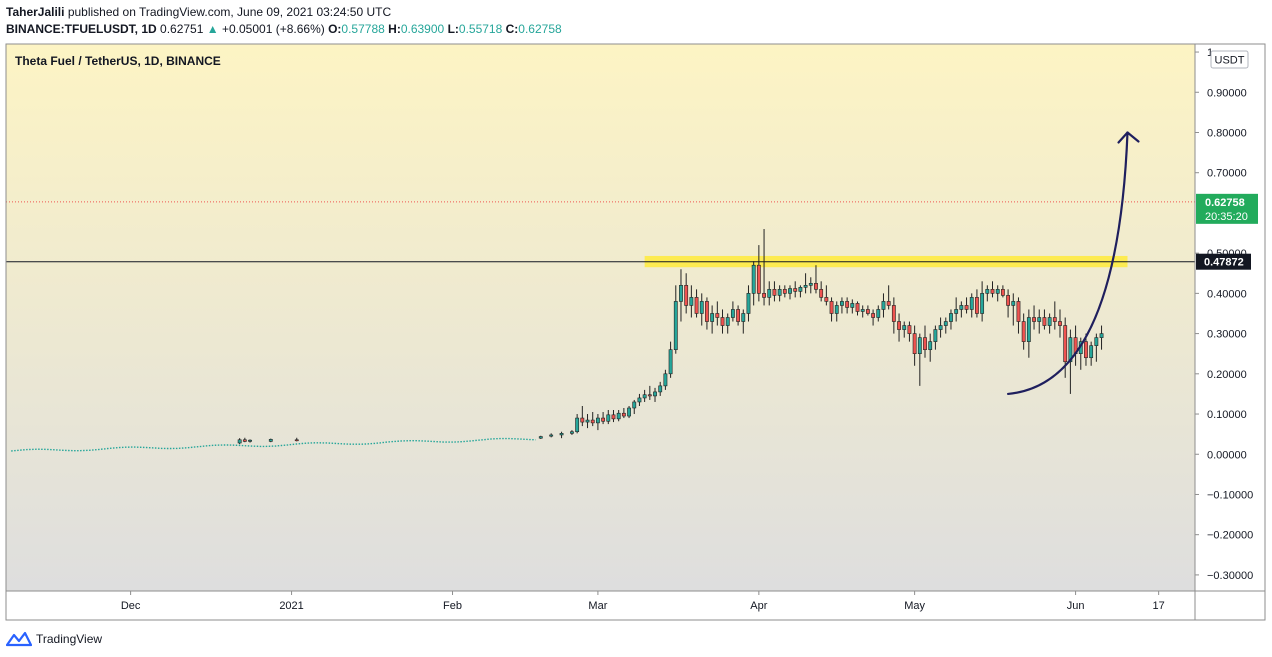 This screenshot has height=657, width=1272. What do you see at coordinates (1227, 375) in the screenshot?
I see `price-tick-label: 0.20000` at bounding box center [1227, 375].